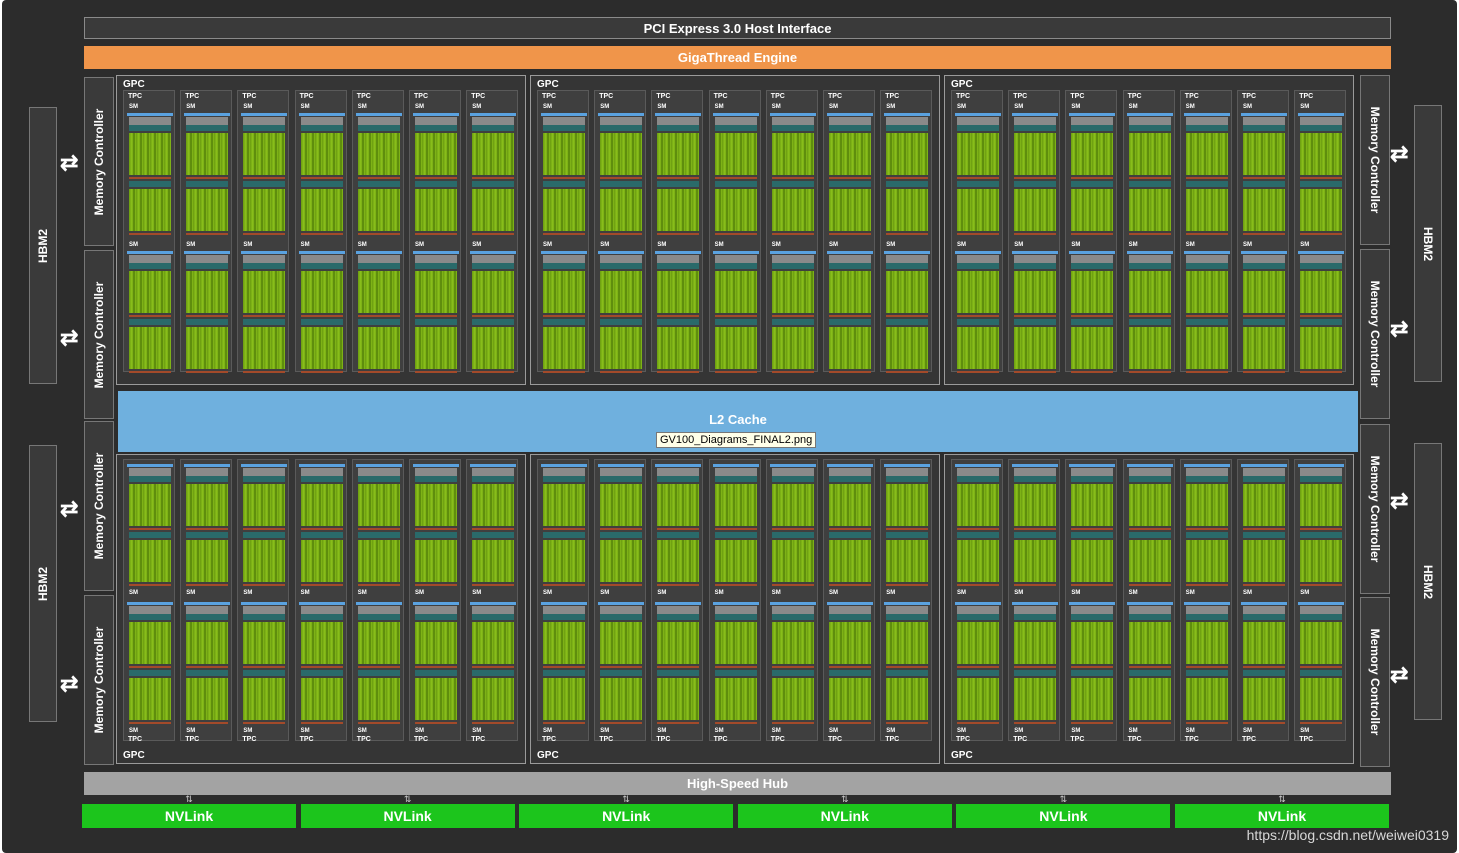  I want to click on bidirectional-arrow-icon: ⇄, so click(69, 162).